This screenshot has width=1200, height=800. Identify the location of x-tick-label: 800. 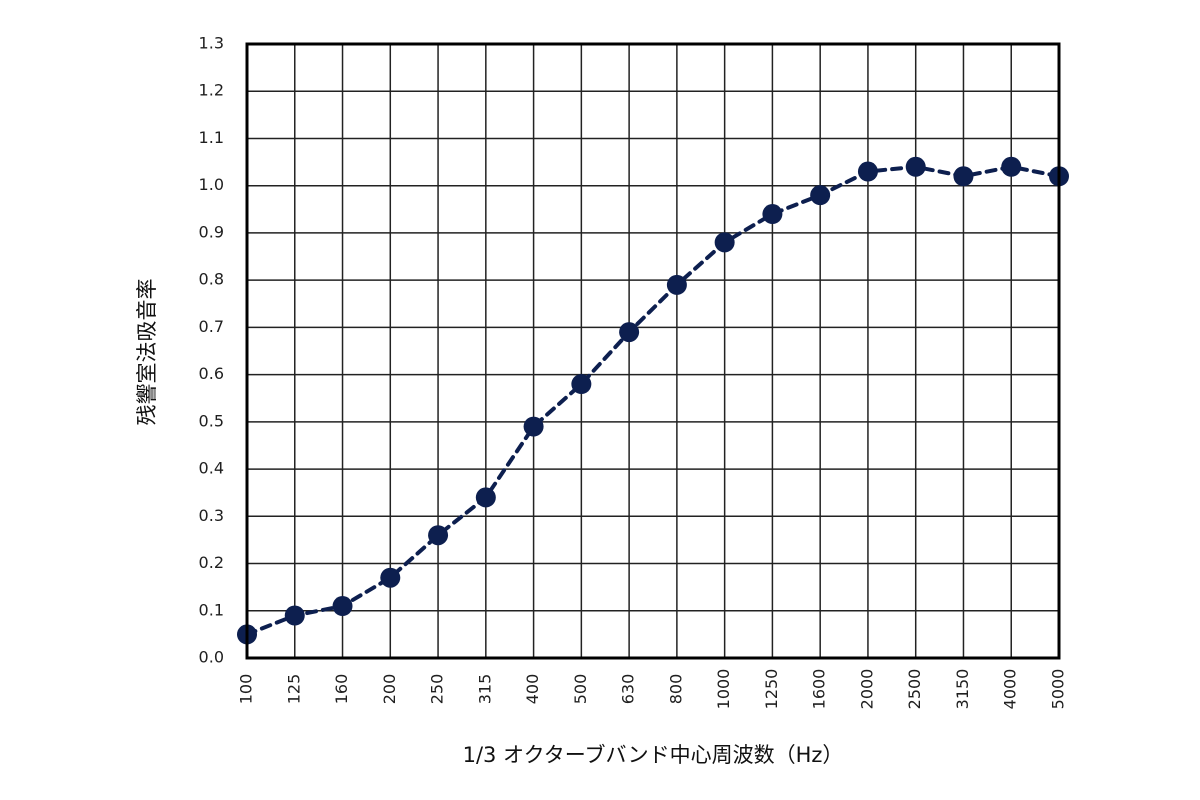
(675, 689).